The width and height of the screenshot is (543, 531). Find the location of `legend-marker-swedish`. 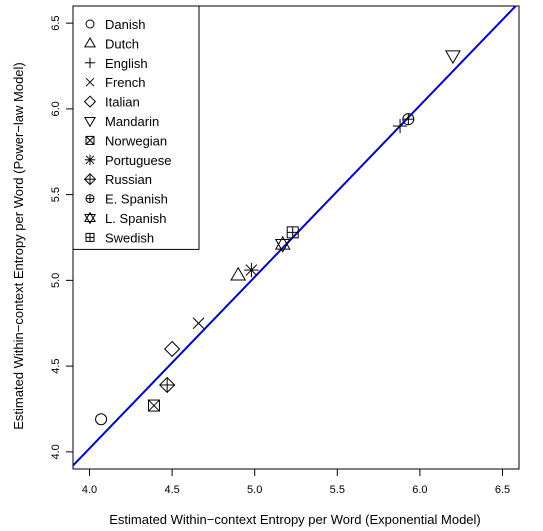

legend-marker-swedish is located at coordinates (90, 237).